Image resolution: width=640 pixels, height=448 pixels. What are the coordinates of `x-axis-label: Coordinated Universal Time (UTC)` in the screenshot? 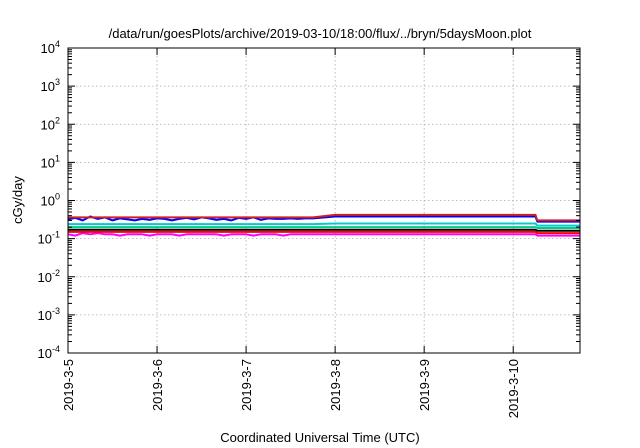 It's located at (319, 437).